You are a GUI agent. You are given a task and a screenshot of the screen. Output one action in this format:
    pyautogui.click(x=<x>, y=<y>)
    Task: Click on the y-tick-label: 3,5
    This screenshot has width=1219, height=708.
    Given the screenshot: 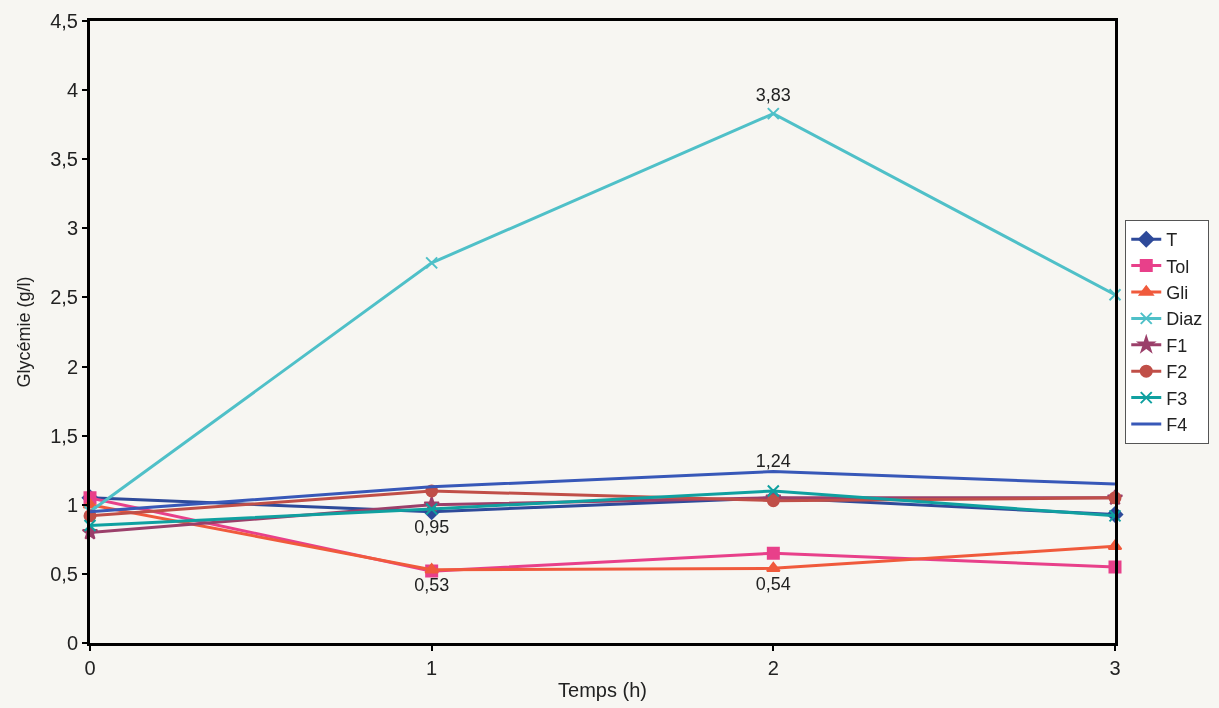 What is the action you would take?
    pyautogui.click(x=64, y=159)
    